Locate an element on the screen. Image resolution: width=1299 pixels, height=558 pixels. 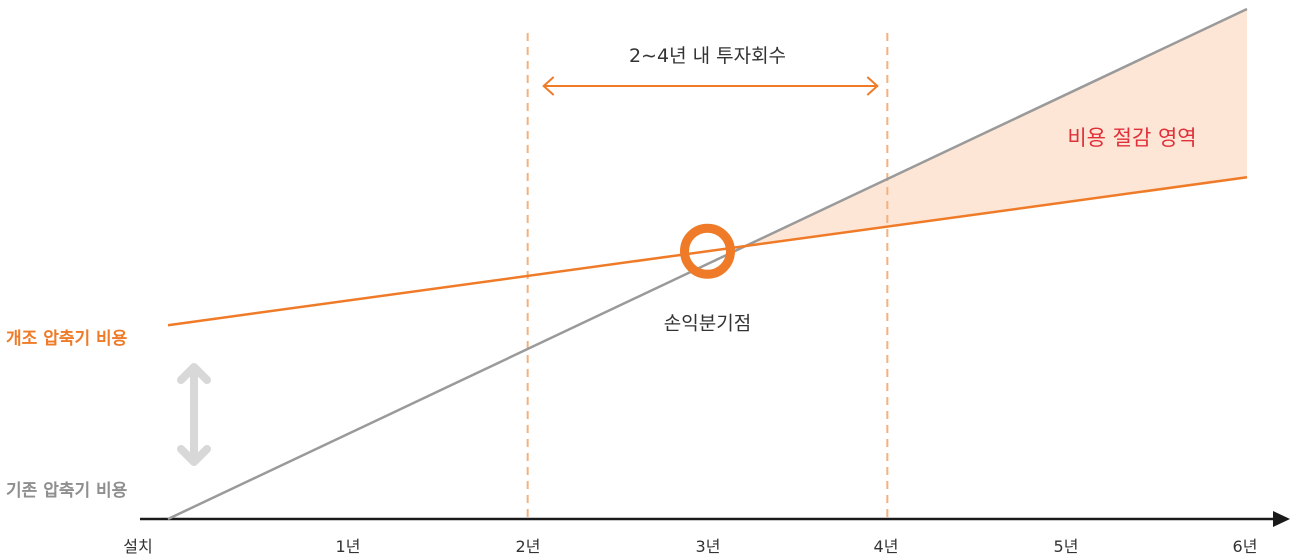
break-even-label: 손익분기점 is located at coordinates (707, 323).